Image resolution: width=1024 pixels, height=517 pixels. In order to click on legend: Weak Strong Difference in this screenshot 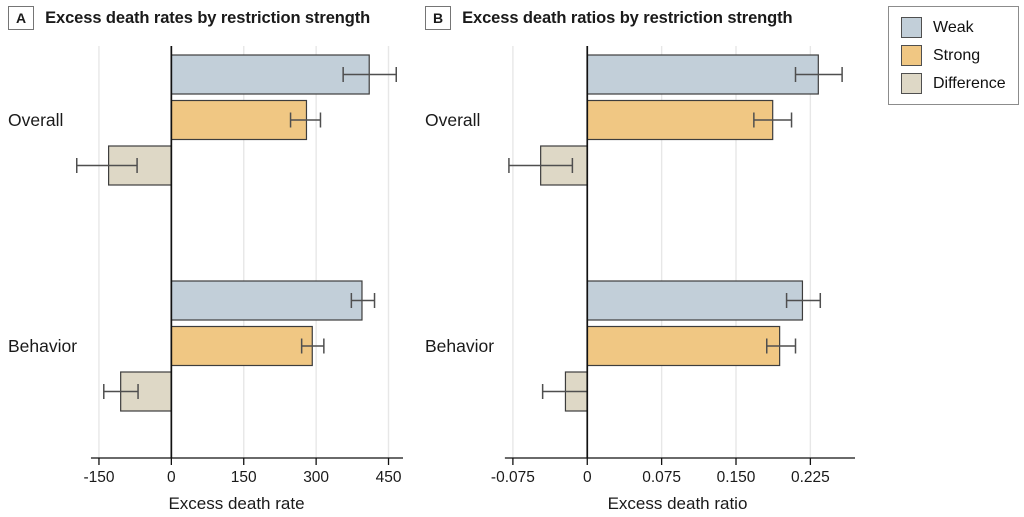, I will do `click(953, 55)`.